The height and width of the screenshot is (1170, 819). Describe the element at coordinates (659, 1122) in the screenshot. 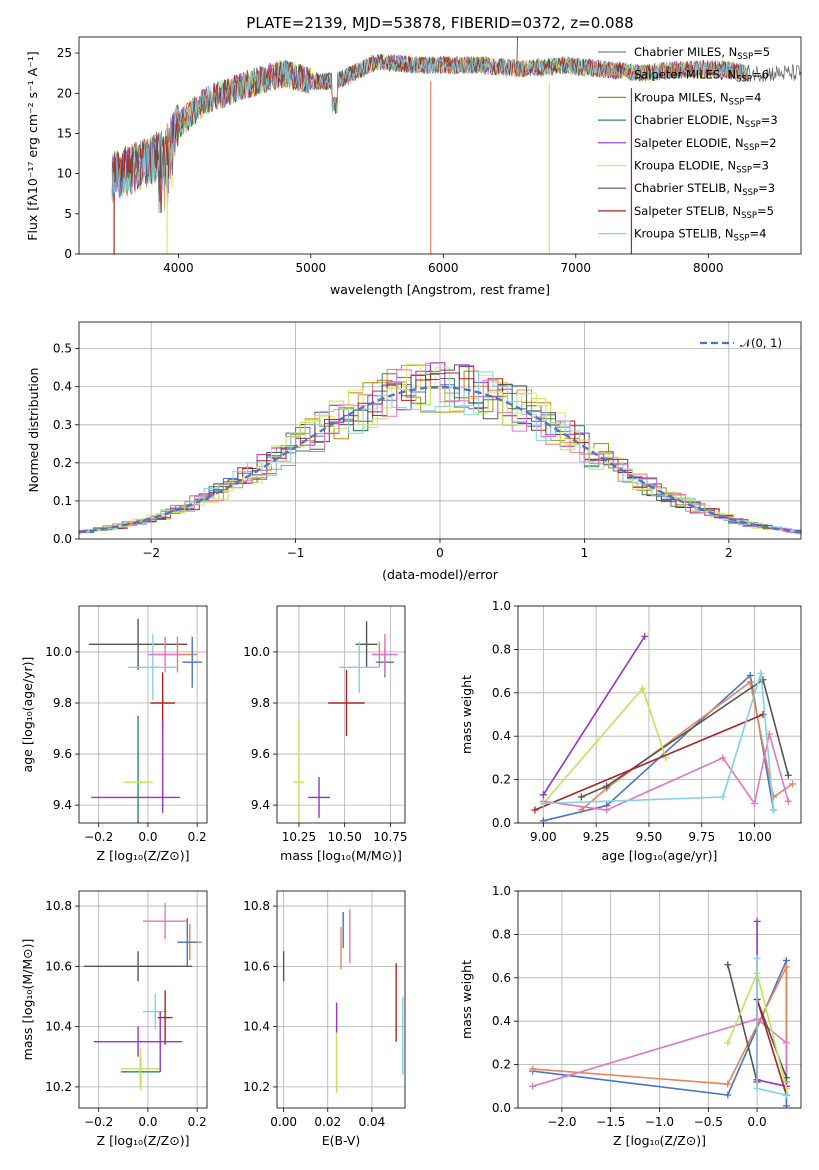

I see `xtick-label: −1.0` at that location.